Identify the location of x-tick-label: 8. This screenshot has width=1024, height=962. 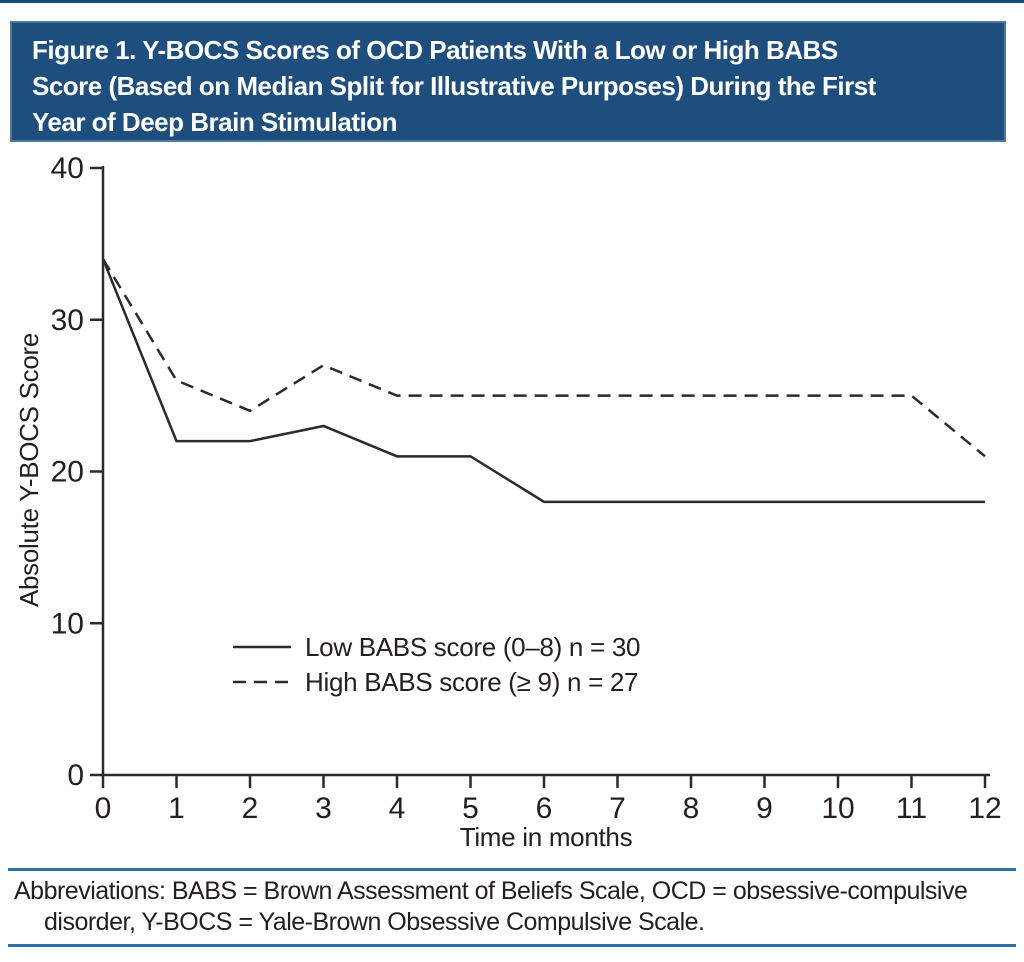
(691, 808).